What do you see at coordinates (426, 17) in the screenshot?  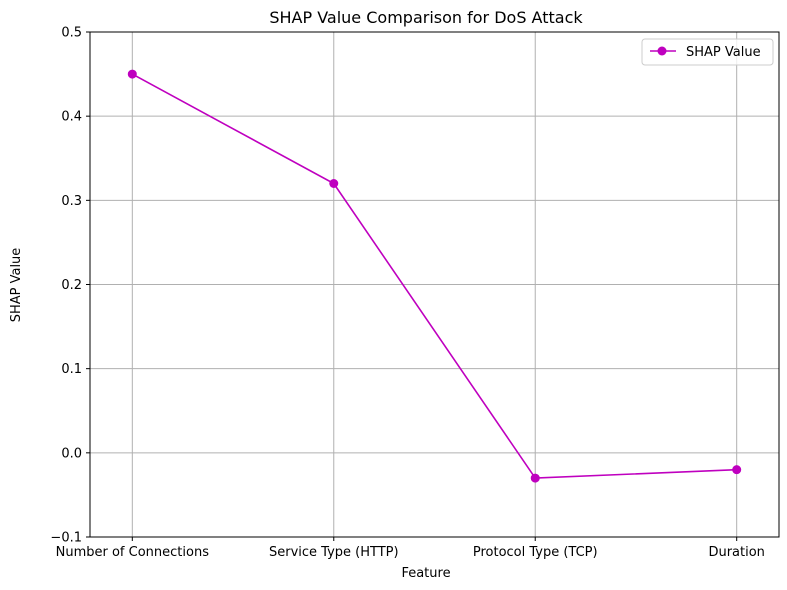 I see `chart-title: SHAP Value Comparison for DoS Attack` at bounding box center [426, 17].